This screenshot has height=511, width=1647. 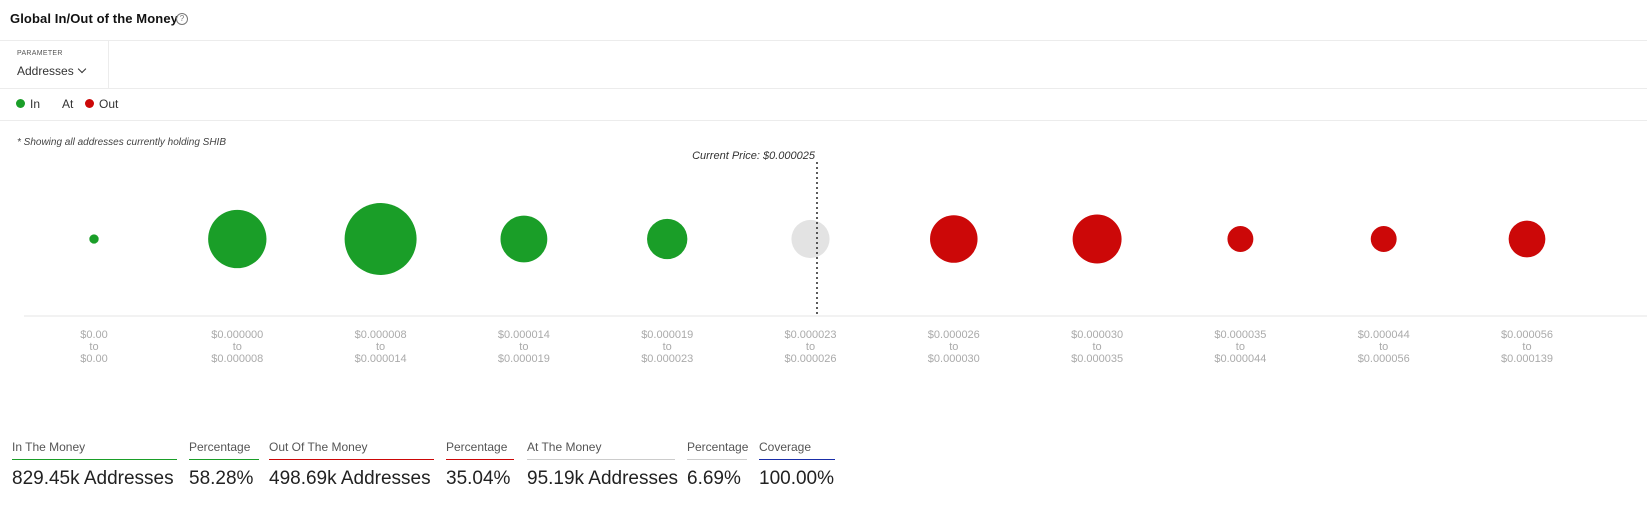 I want to click on question-circle-icon: ?, so click(x=182, y=19).